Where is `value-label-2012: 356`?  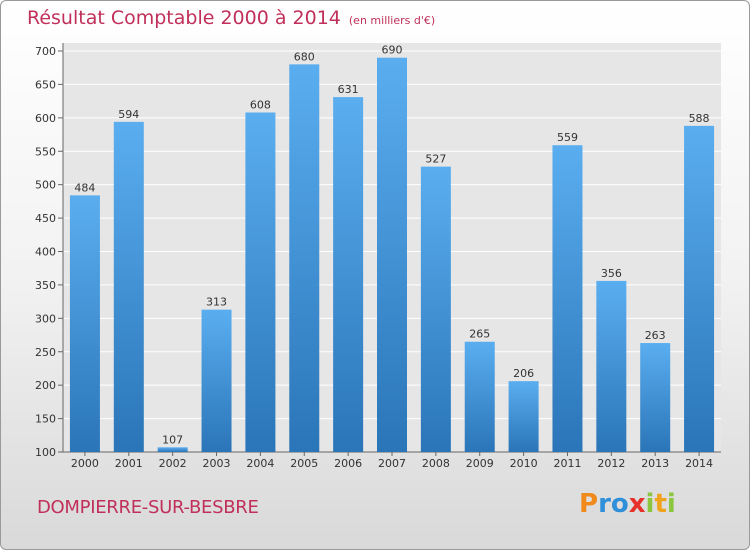
value-label-2012: 356 is located at coordinates (611, 273).